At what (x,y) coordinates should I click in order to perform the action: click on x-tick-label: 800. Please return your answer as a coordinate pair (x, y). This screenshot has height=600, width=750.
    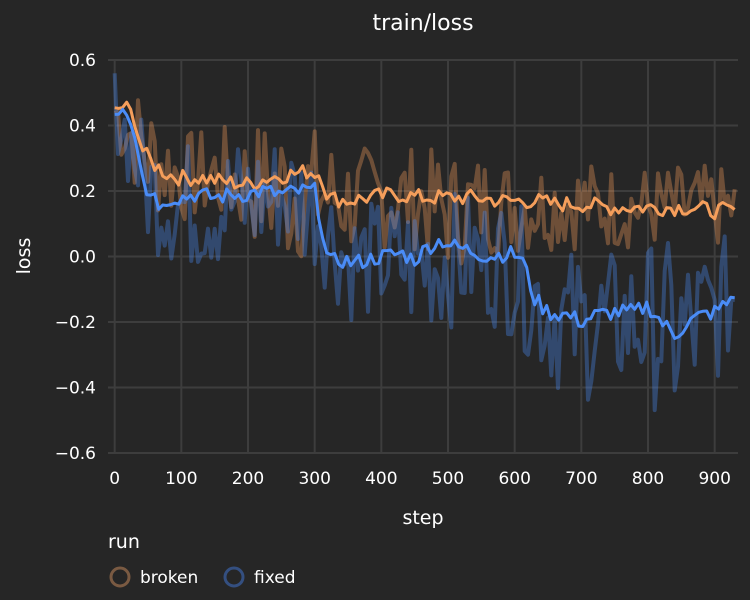
    Looking at the image, I should click on (648, 479).